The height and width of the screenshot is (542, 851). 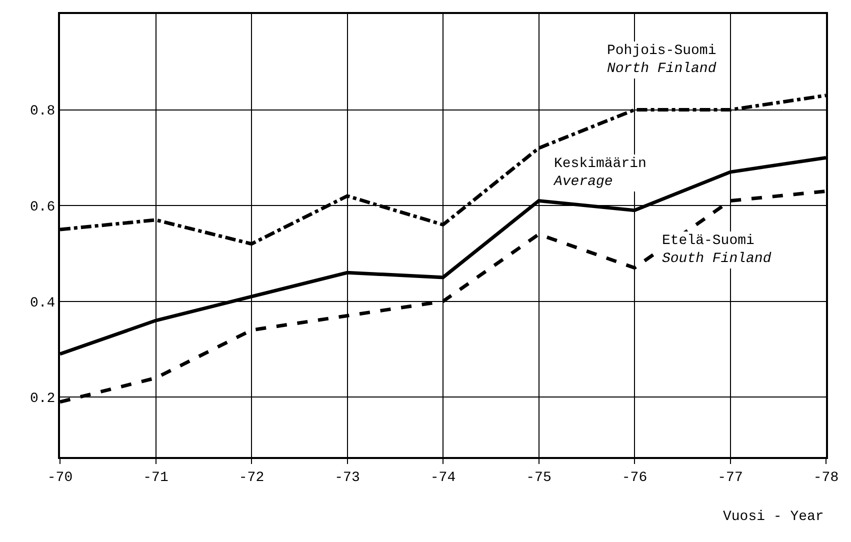 What do you see at coordinates (539, 478) in the screenshot?
I see `x-tick-label: -75` at bounding box center [539, 478].